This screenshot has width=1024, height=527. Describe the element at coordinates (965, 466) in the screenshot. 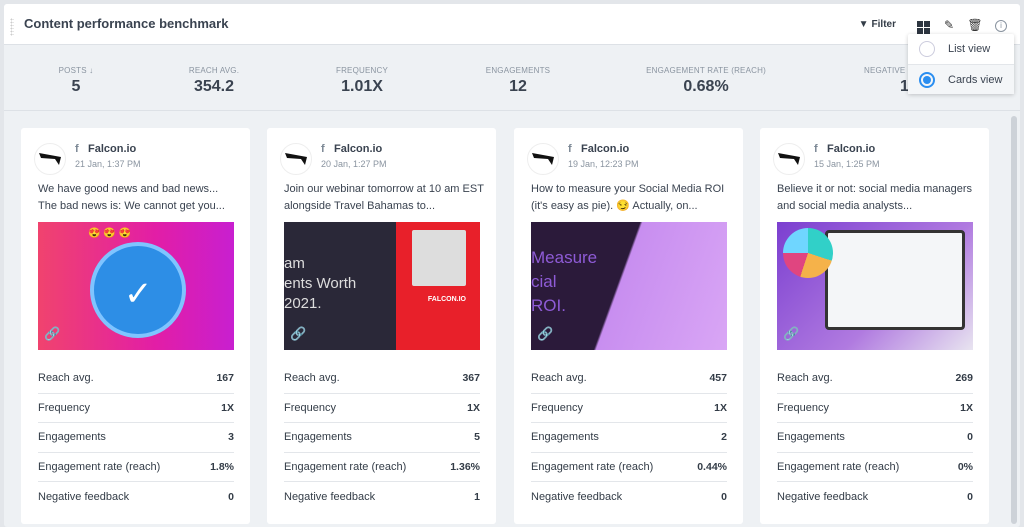

I see `metric-value: 0%` at that location.